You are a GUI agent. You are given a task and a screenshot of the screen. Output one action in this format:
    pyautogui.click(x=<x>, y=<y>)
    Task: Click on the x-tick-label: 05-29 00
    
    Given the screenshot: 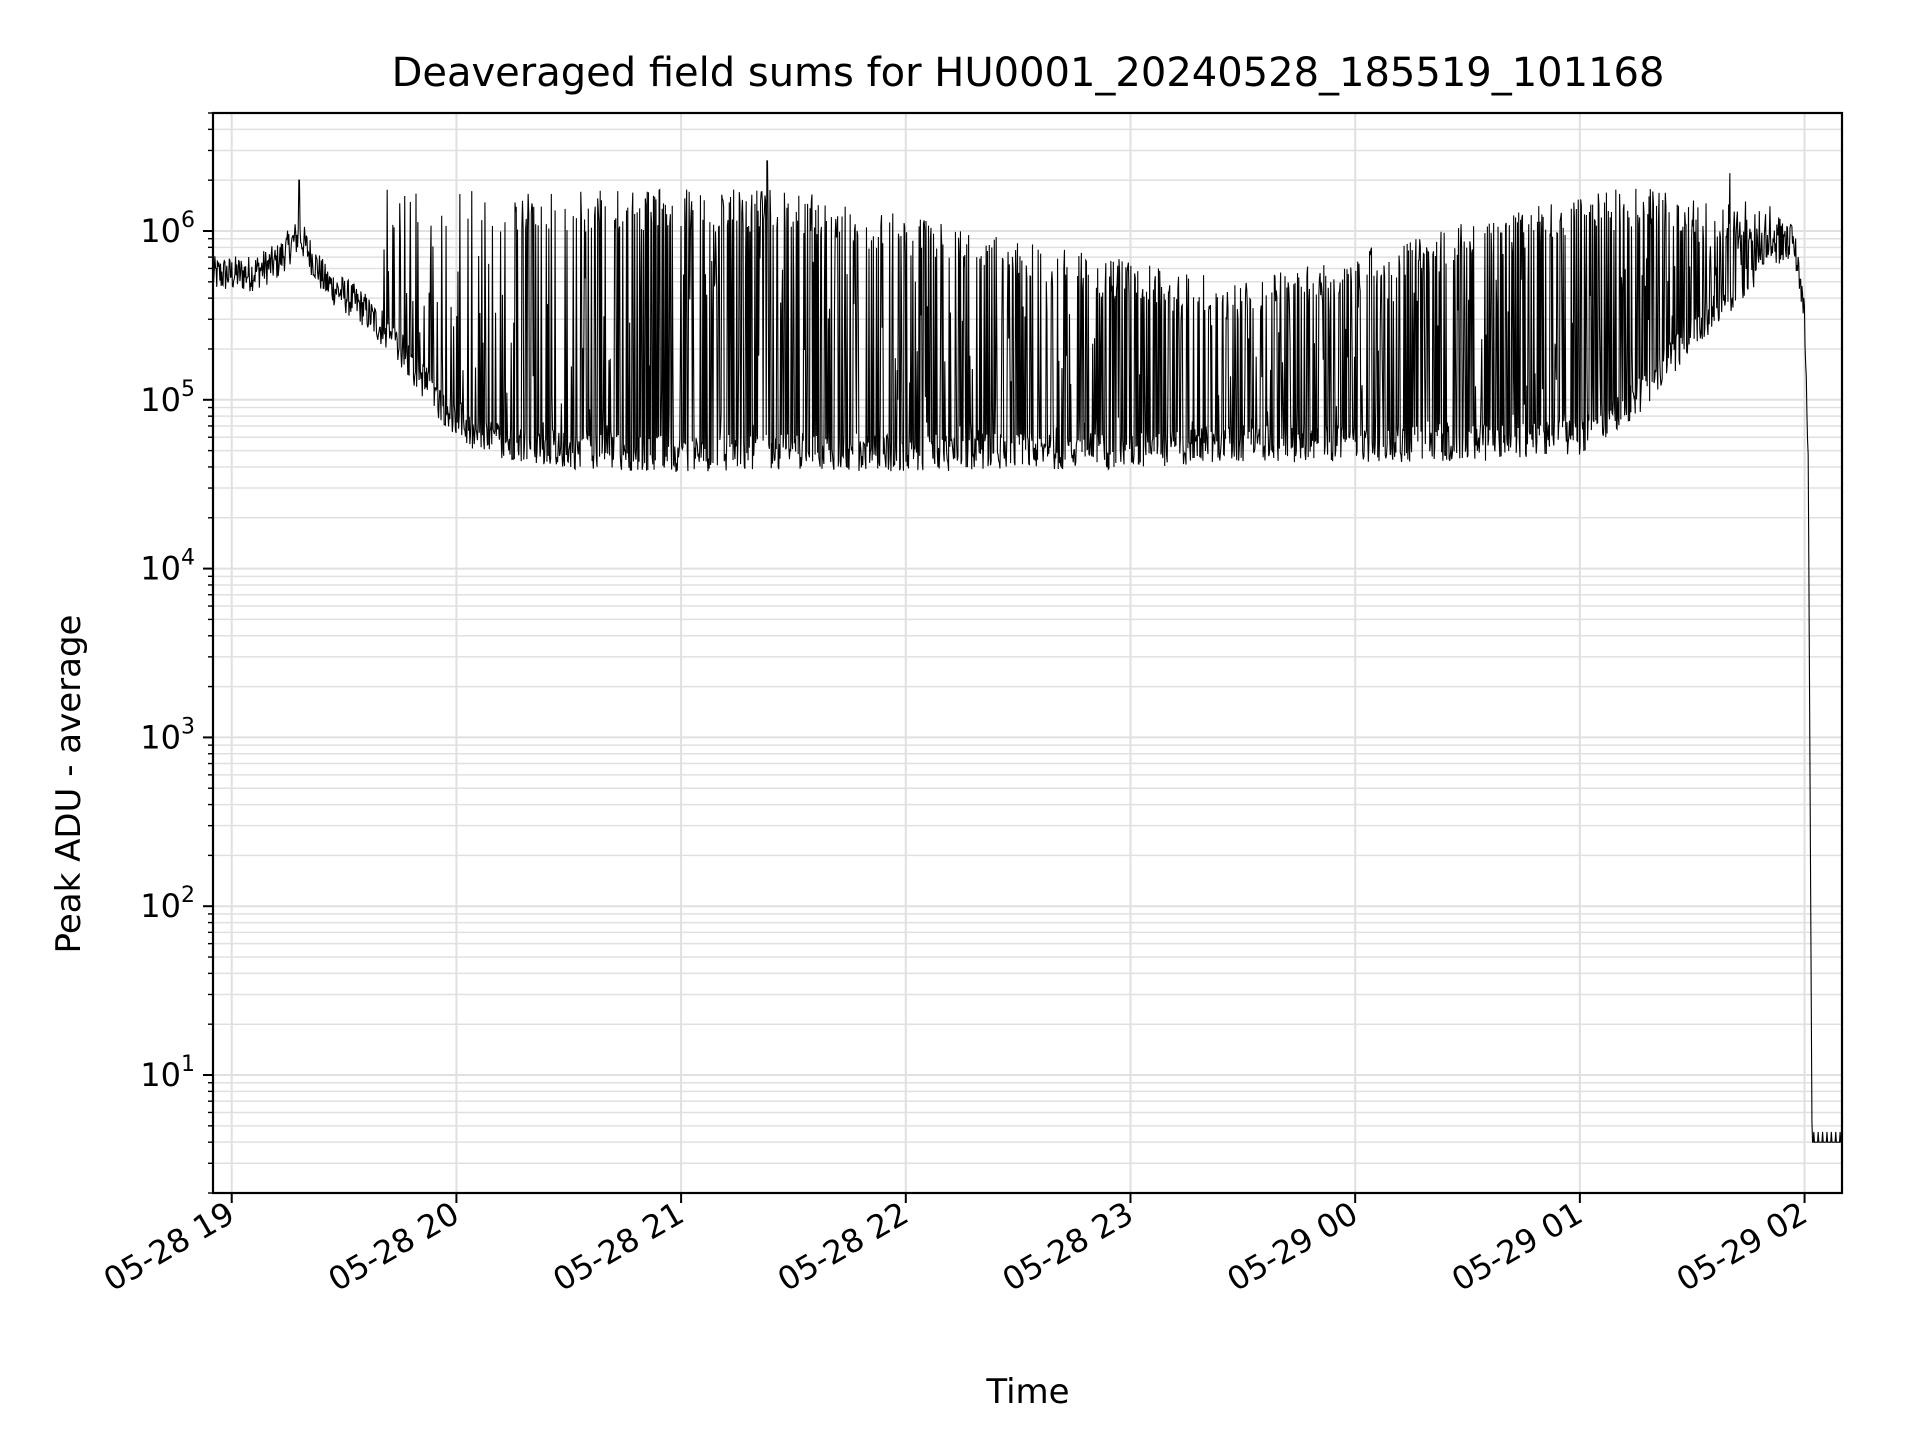 What is the action you would take?
    pyautogui.click(x=1293, y=1246)
    